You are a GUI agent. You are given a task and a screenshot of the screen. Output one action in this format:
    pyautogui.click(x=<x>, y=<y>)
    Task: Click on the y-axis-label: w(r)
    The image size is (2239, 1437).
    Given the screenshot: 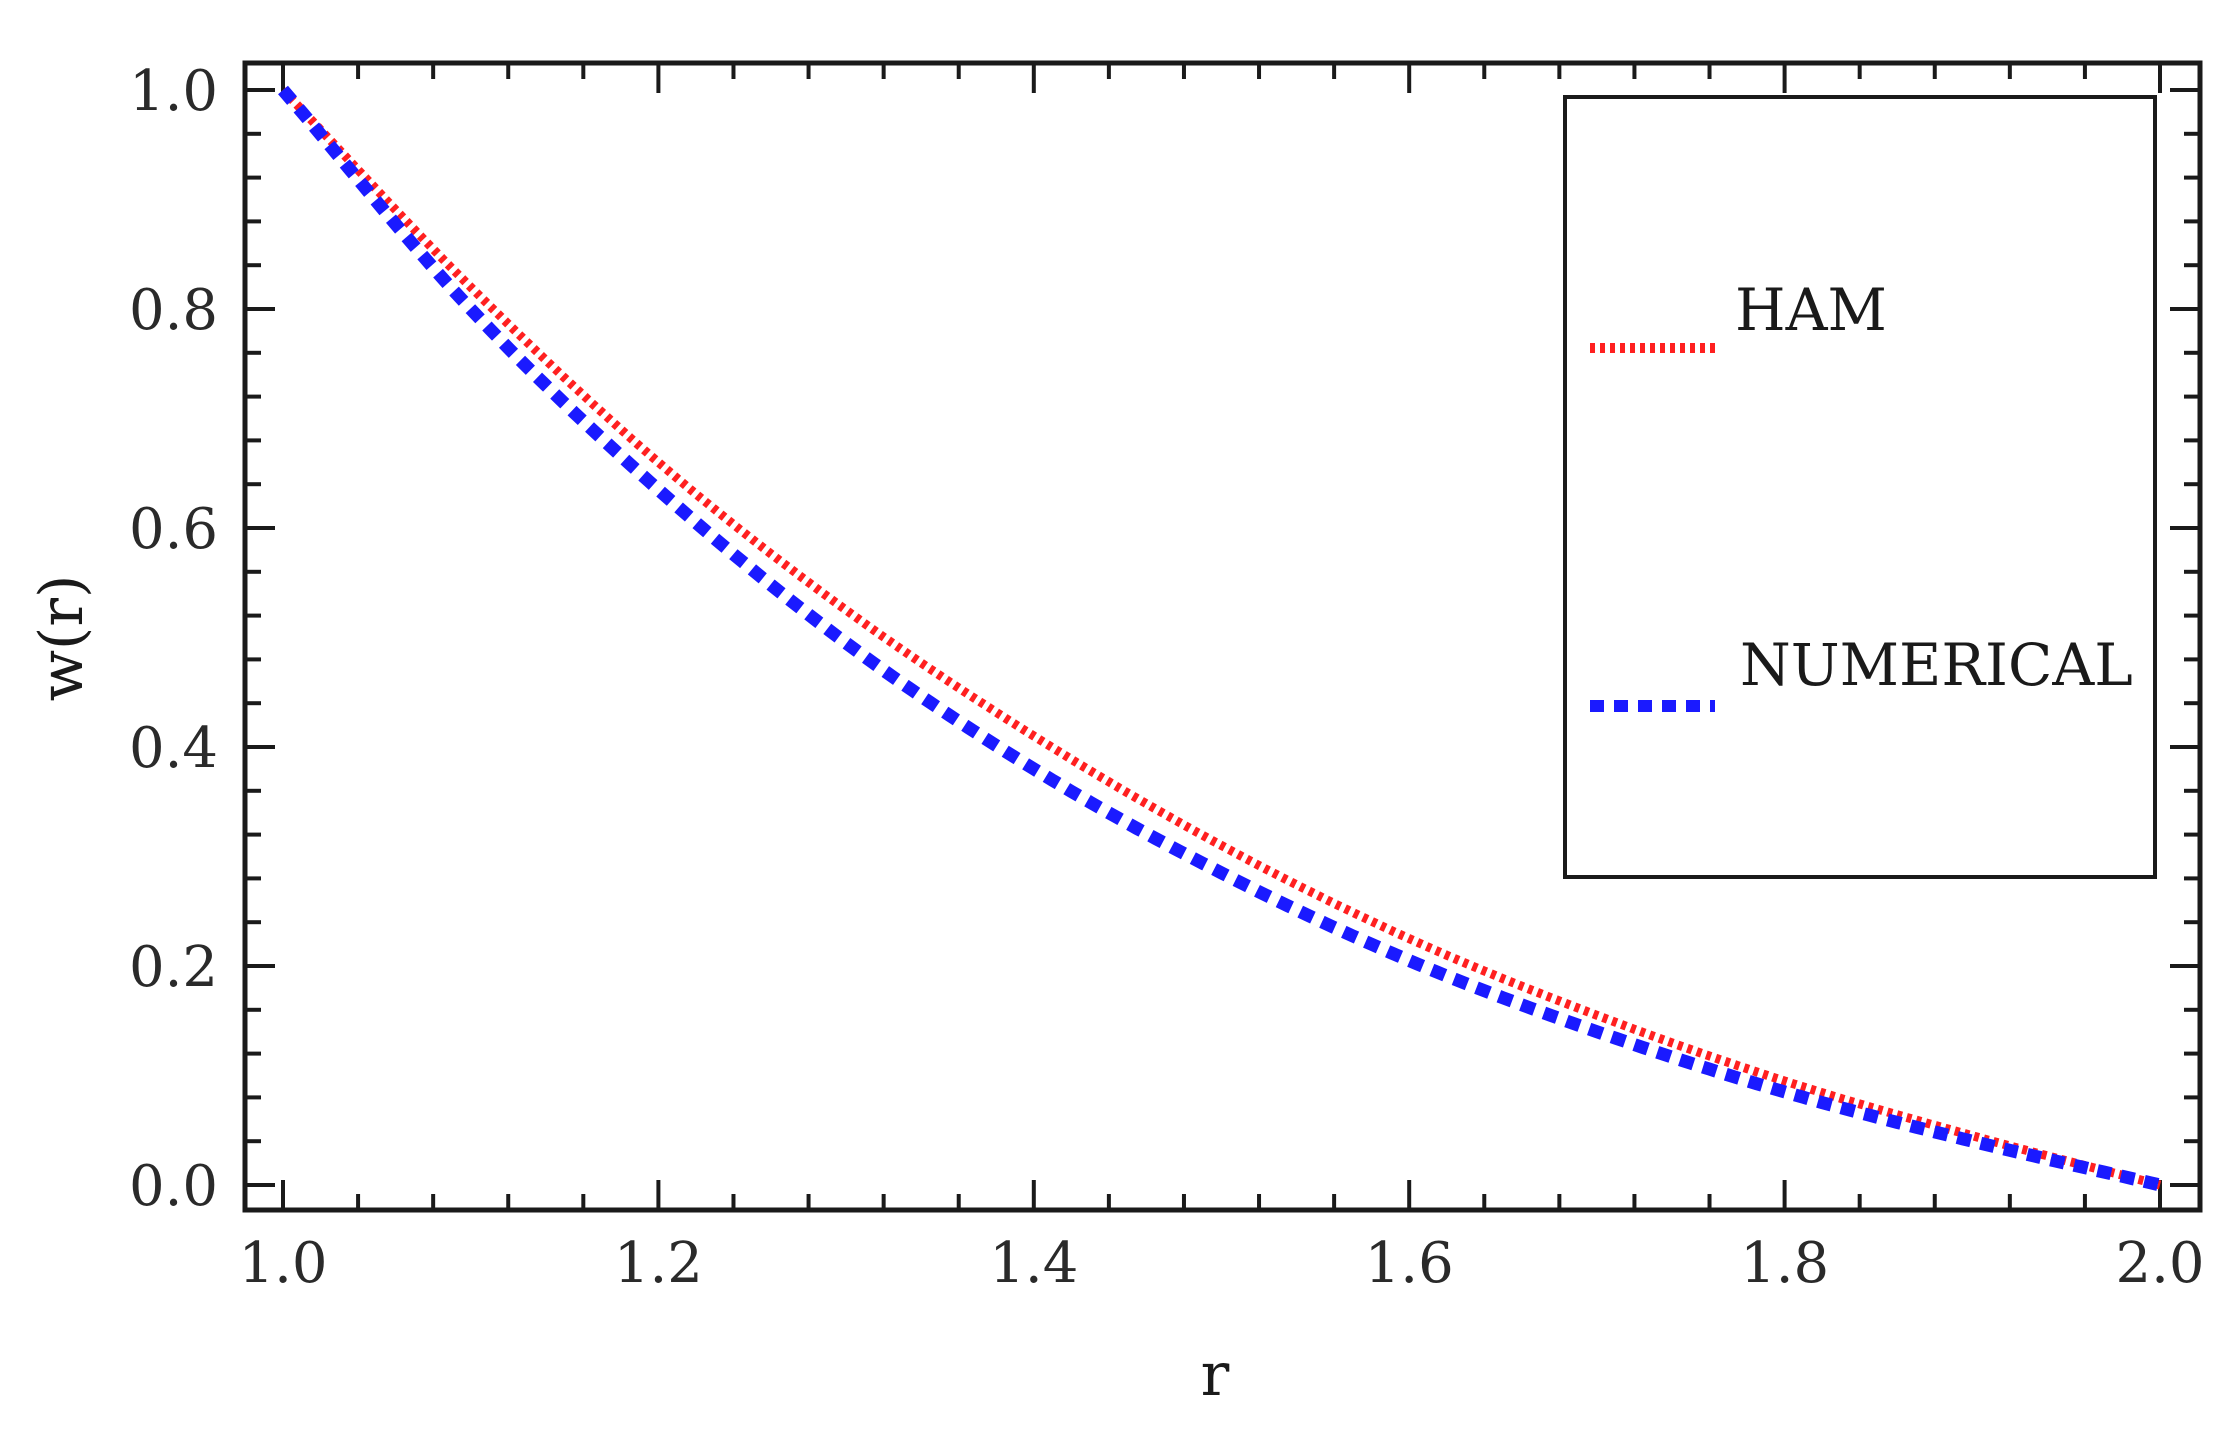 What is the action you would take?
    pyautogui.click(x=62, y=638)
    